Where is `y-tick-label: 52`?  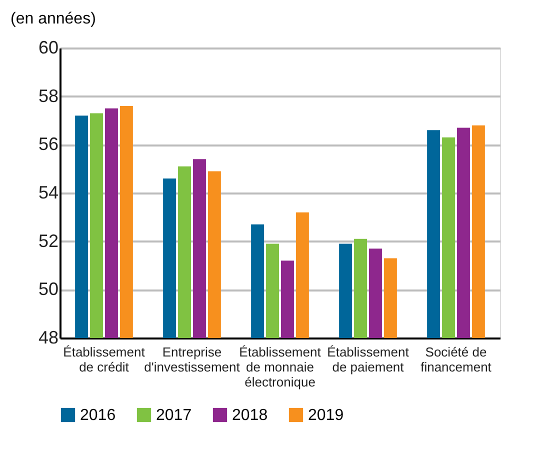
y-tick-label: 52 is located at coordinates (48, 240).